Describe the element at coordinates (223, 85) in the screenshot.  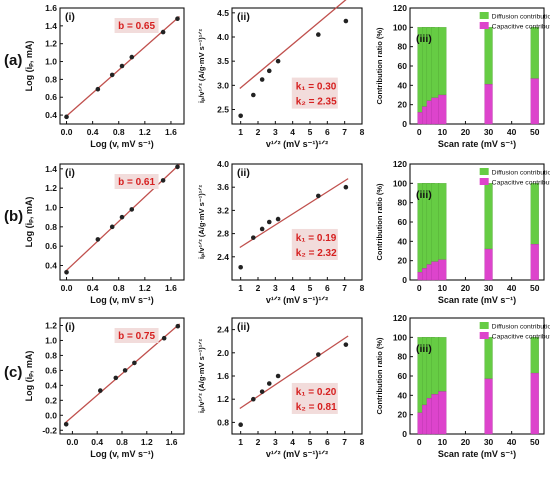
I see `row0-sqrt-plot-ytick-label: 3.0` at that location.